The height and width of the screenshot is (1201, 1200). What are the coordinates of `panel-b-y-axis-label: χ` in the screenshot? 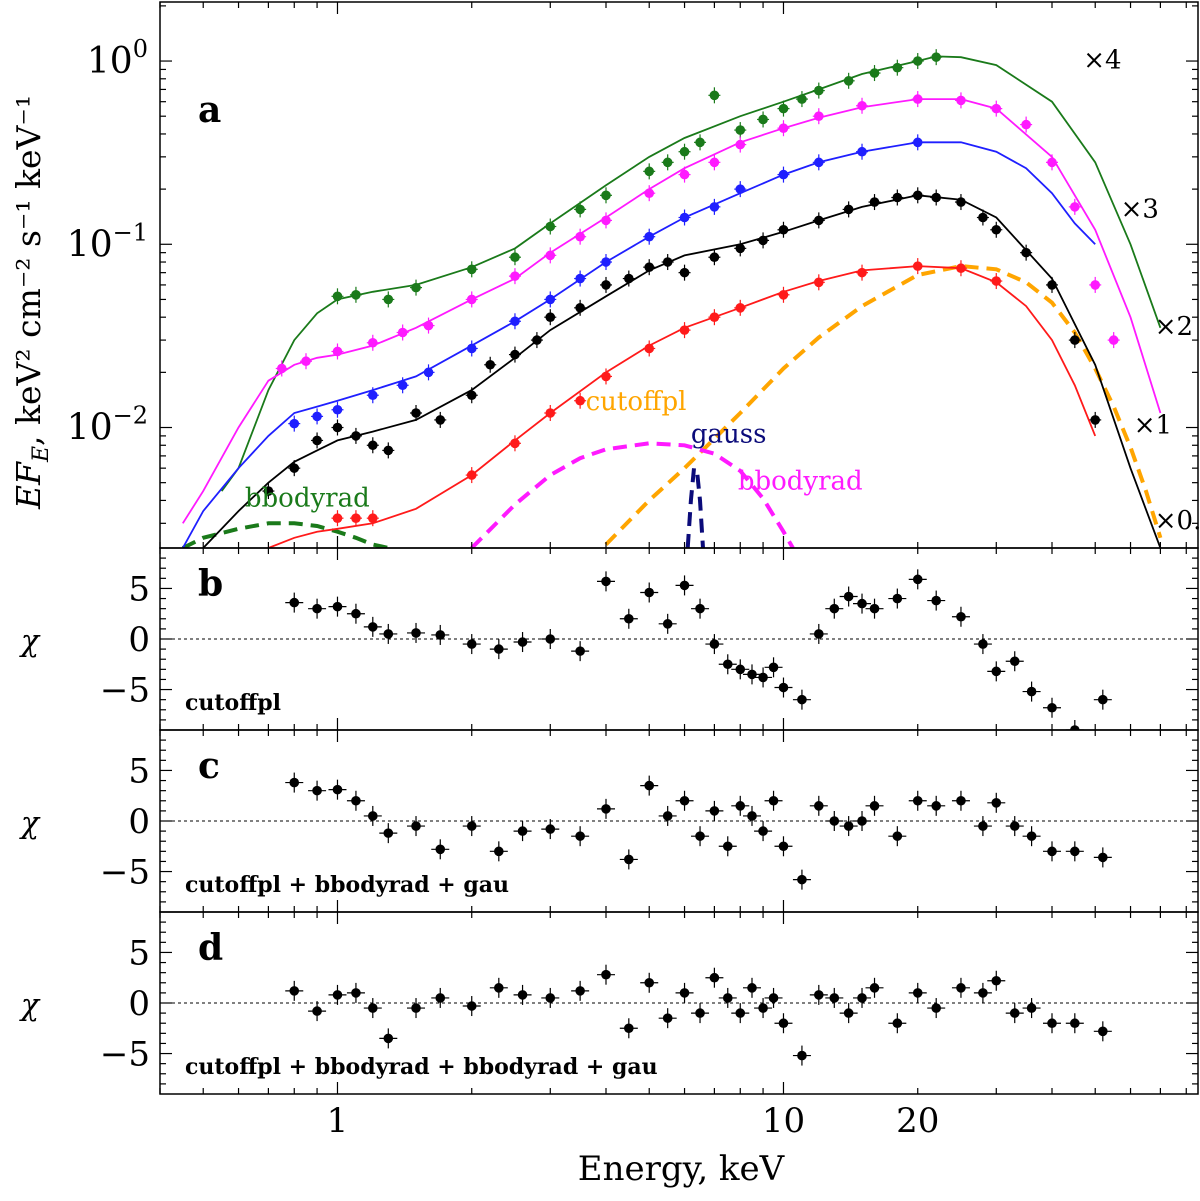 It's located at (30, 641).